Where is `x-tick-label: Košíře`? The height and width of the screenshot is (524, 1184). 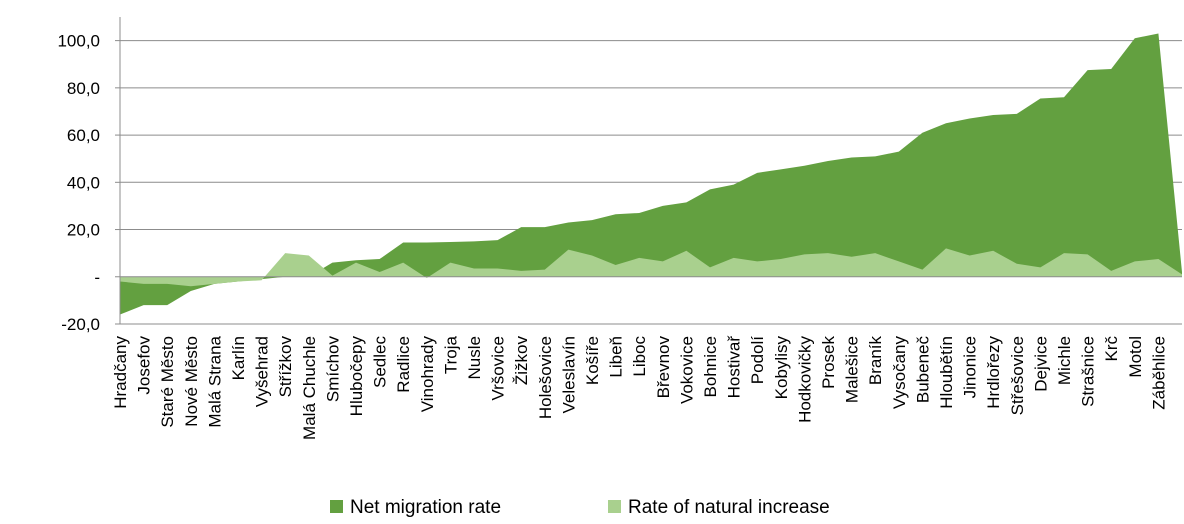 x-tick-label: Košíře is located at coordinates (592, 360).